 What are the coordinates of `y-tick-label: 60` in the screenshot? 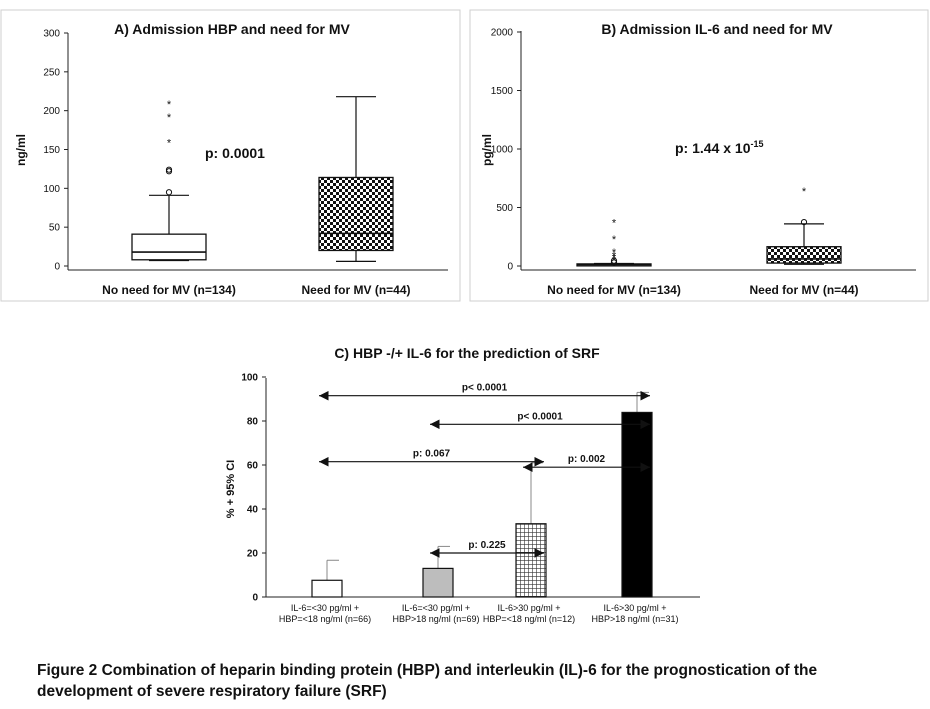 It's located at (253, 466).